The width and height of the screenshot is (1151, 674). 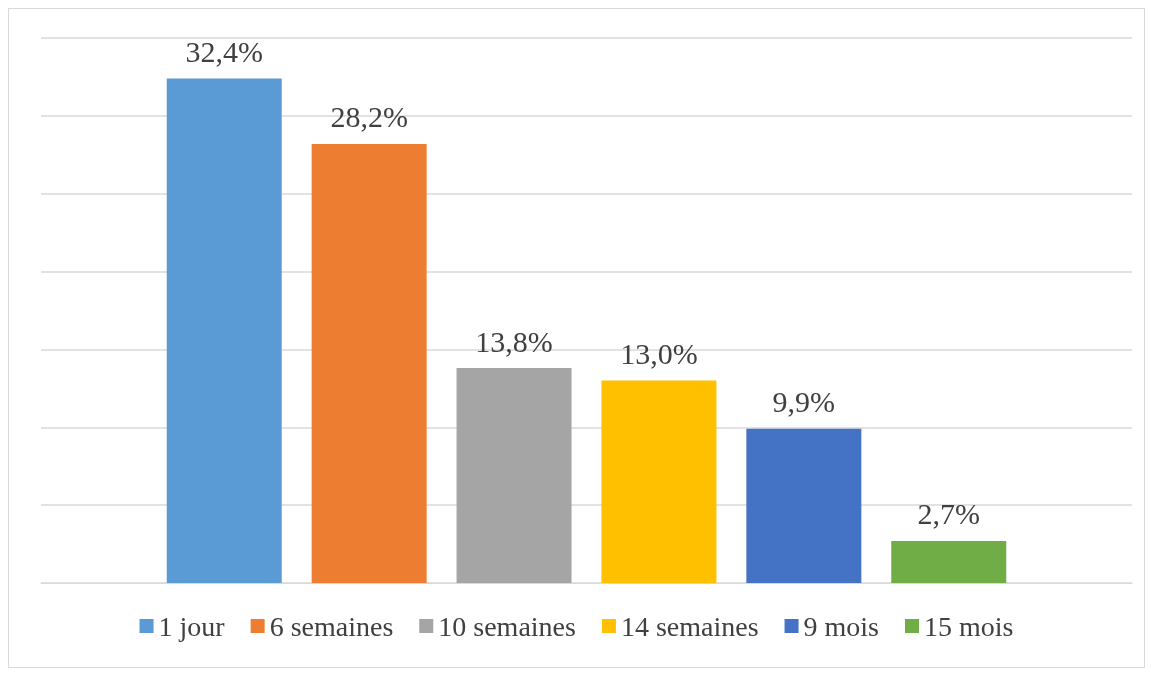 What do you see at coordinates (948, 514) in the screenshot?
I see `data-label: 2,7%` at bounding box center [948, 514].